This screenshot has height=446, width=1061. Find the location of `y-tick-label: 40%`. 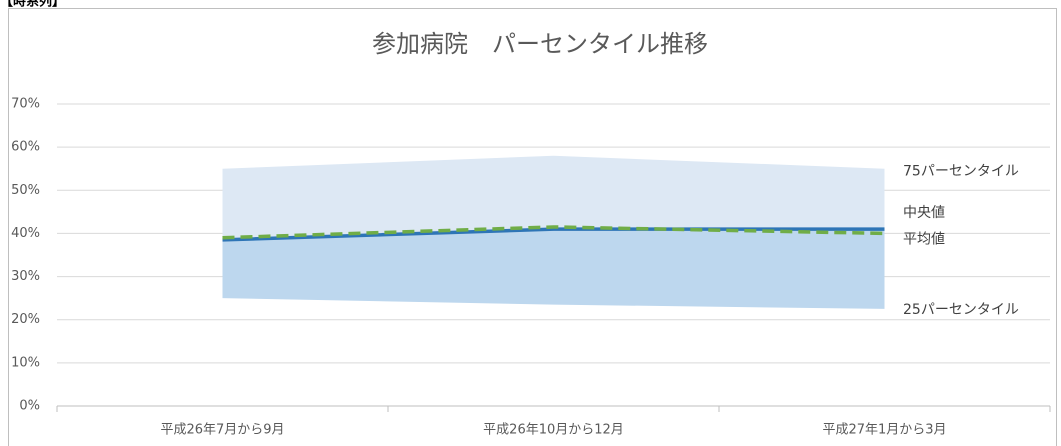

y-tick-label: 40% is located at coordinates (25, 233).